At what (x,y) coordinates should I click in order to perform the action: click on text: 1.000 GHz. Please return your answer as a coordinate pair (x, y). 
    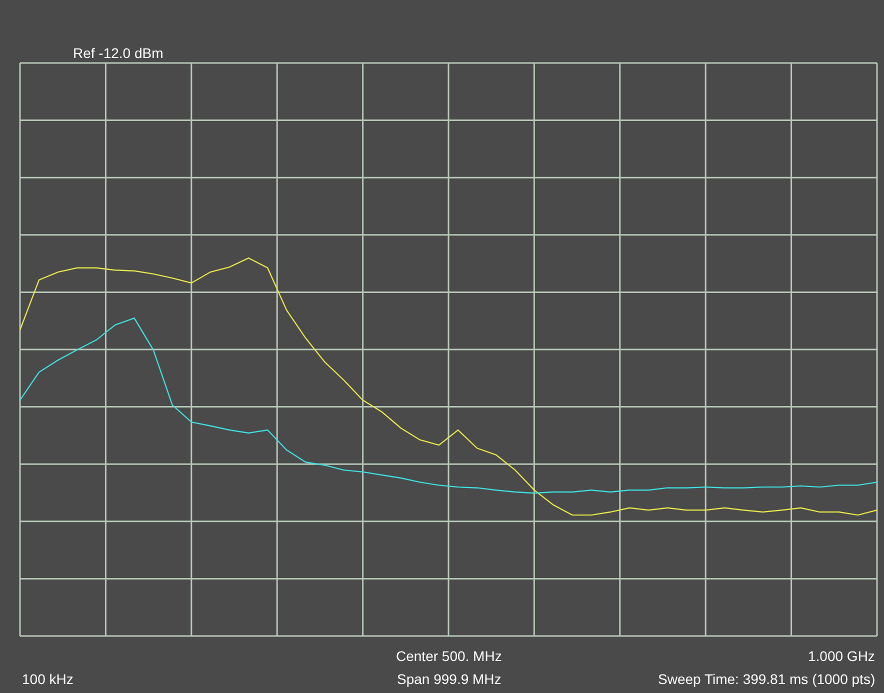
    Looking at the image, I should click on (841, 656).